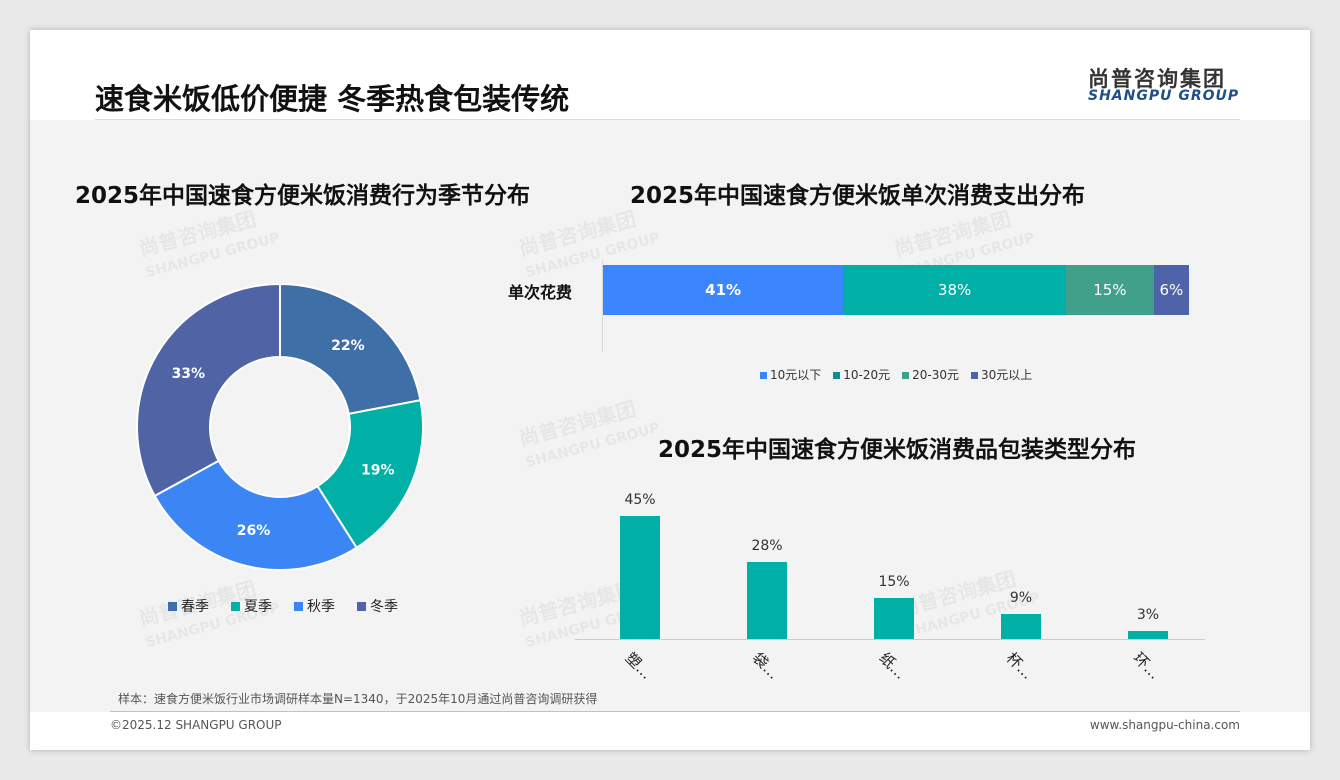  Describe the element at coordinates (589, 434) in the screenshot. I see `watermark: 尚普咨询集团 SHANGPU GROUP` at that location.